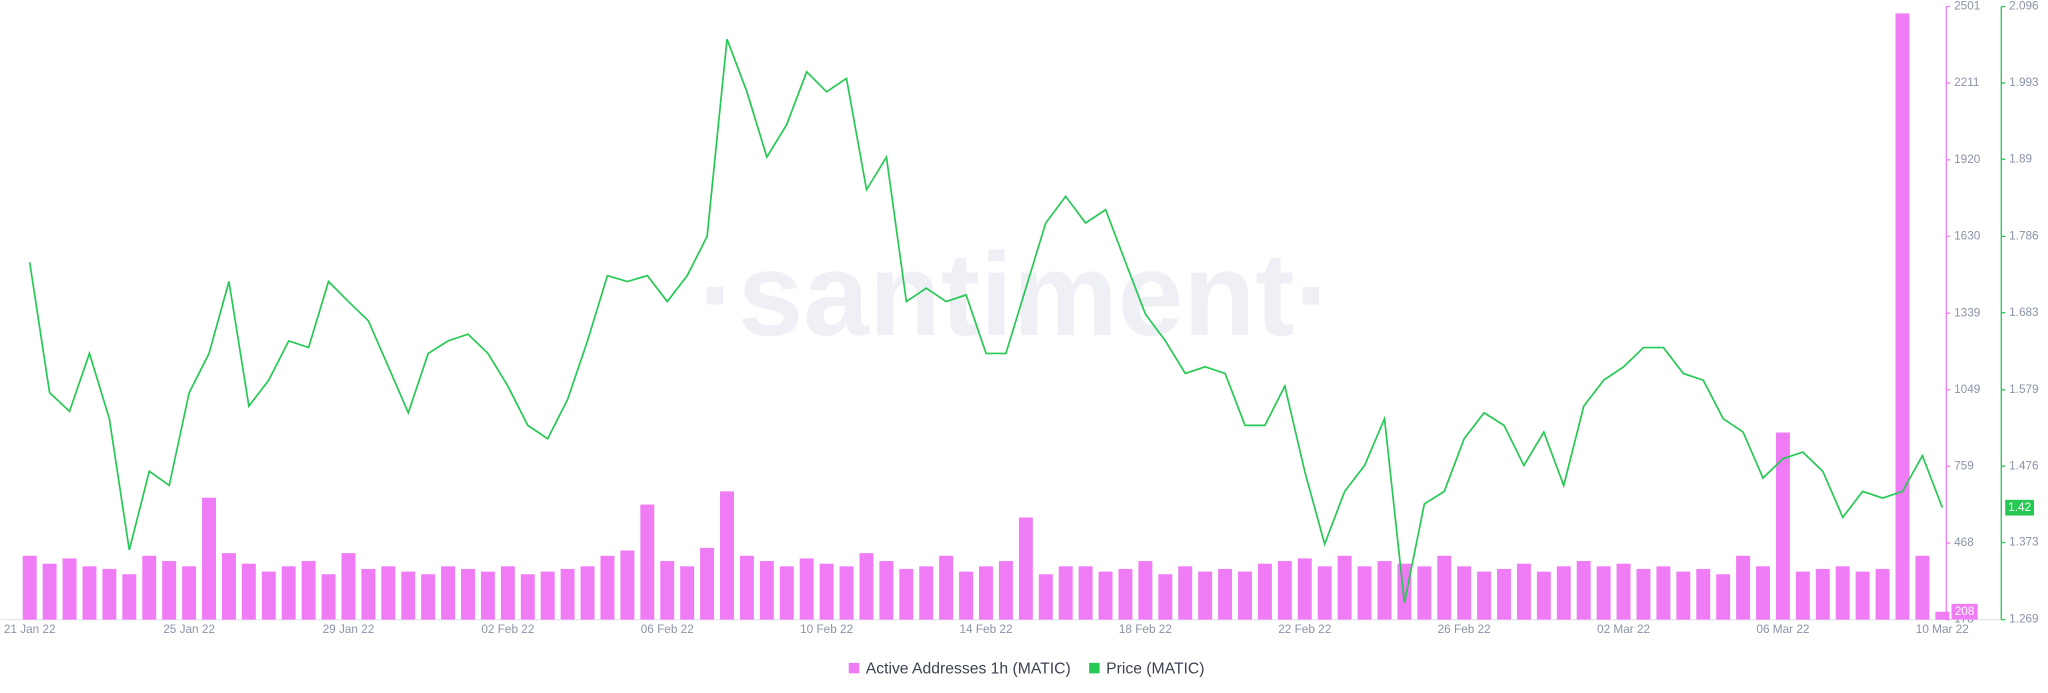 Image resolution: width=2048 pixels, height=693 pixels. I want to click on x-tick-label: 10 Mar 22, so click(1942, 629).